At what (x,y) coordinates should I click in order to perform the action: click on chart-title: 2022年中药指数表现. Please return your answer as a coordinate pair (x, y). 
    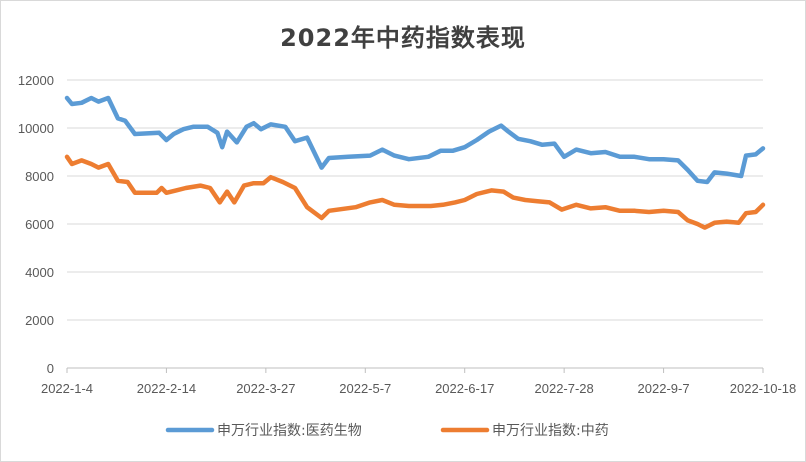
    Looking at the image, I should click on (403, 38).